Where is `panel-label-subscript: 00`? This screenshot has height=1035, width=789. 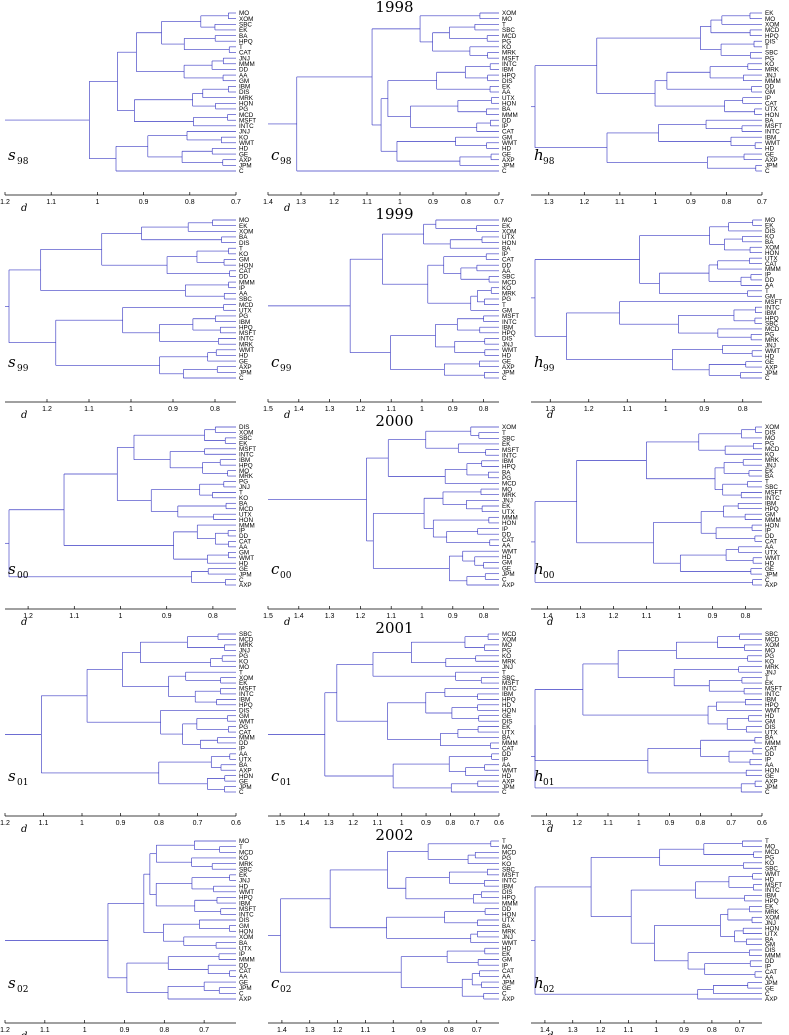
panel-label-subscript: 00 is located at coordinates (549, 576).